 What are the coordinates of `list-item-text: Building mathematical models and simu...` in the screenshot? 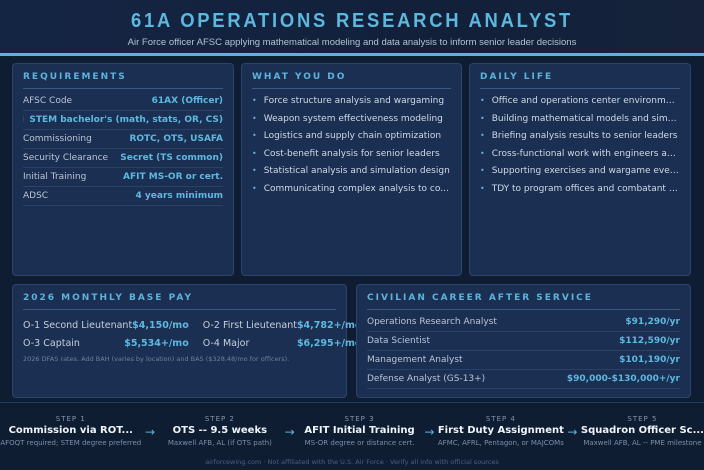 It's located at (585, 118).